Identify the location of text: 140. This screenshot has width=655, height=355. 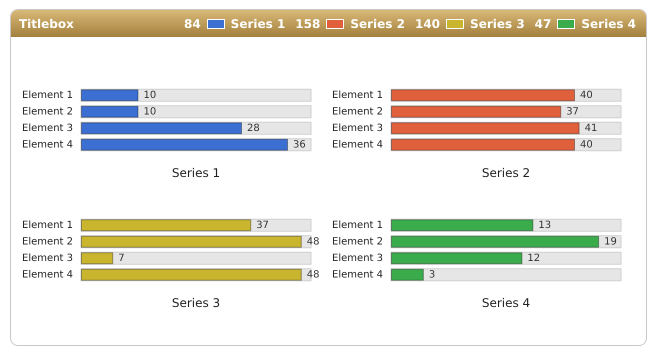
(427, 23).